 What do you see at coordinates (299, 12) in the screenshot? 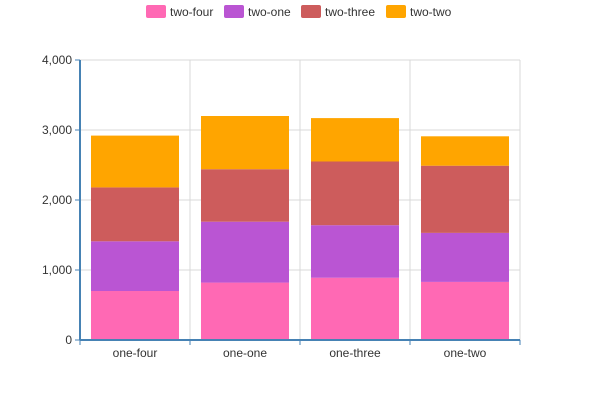
I see `legend: two-four two-one two-three two-two` at bounding box center [299, 12].